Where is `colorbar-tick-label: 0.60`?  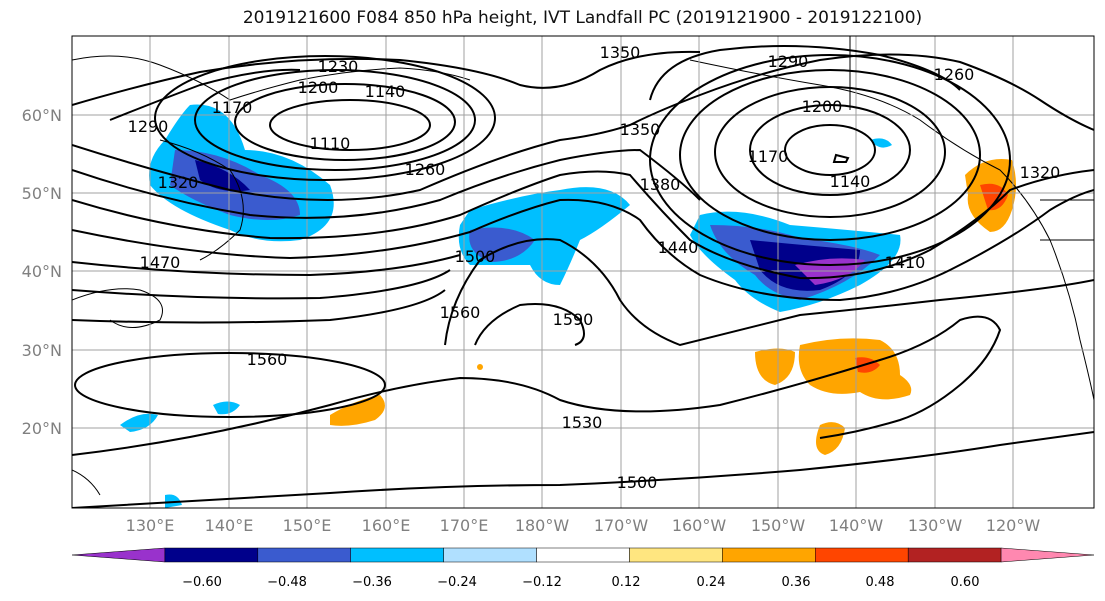 colorbar-tick-label: 0.60 is located at coordinates (965, 582).